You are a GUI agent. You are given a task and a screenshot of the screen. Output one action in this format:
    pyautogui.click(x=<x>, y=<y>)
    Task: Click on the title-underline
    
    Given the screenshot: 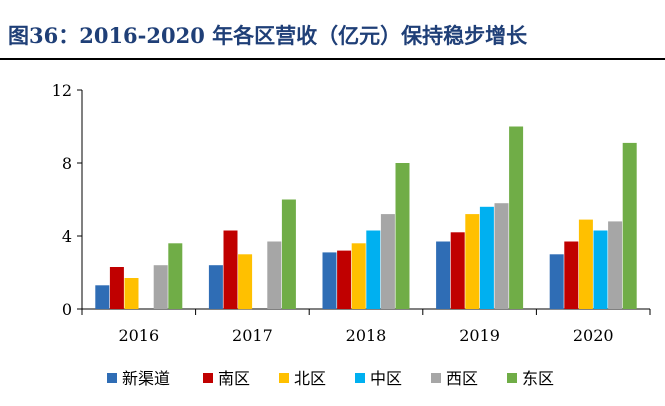 What is the action you would take?
    pyautogui.click(x=332, y=59)
    